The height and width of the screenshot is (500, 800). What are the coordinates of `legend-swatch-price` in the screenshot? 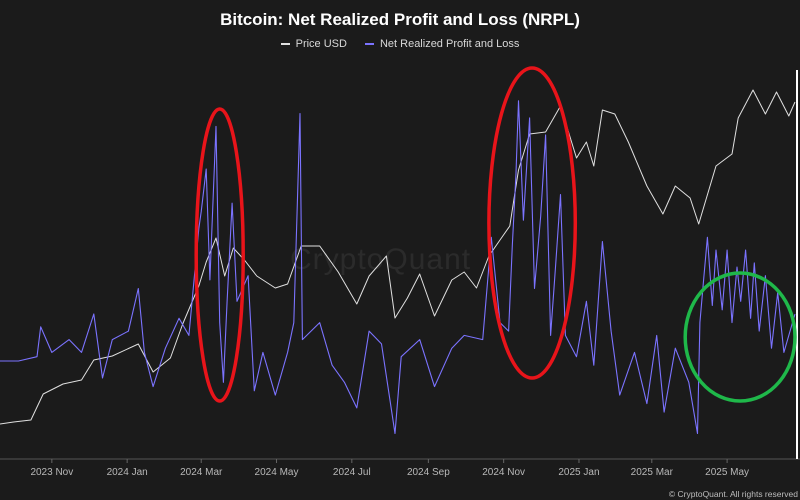 It's located at (285, 44).